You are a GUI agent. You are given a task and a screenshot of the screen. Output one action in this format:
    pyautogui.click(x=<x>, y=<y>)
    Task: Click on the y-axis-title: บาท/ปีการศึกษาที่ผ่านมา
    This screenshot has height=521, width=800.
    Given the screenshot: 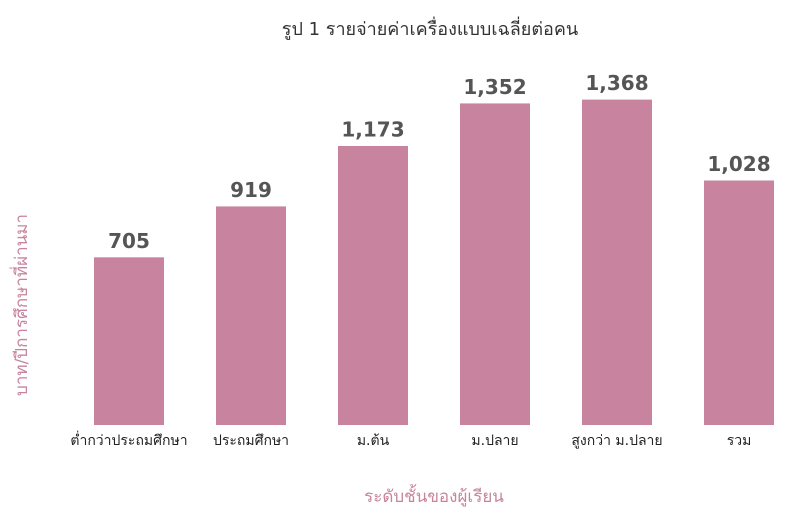 What is the action you would take?
    pyautogui.click(x=20, y=305)
    